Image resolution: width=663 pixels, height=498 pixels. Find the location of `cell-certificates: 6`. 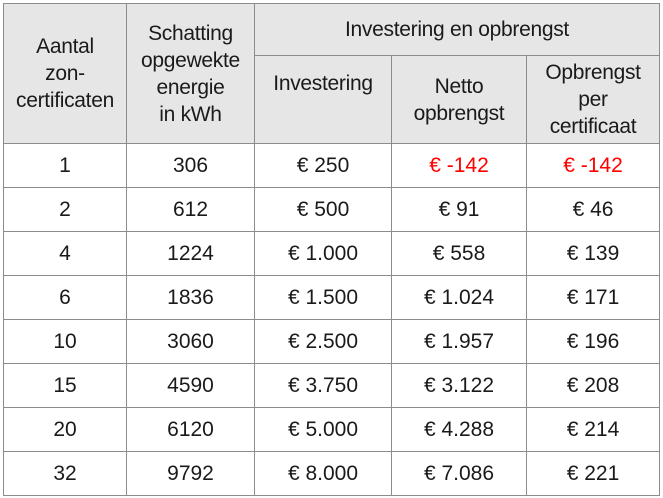

cell-certificates: 6 is located at coordinates (65, 297).